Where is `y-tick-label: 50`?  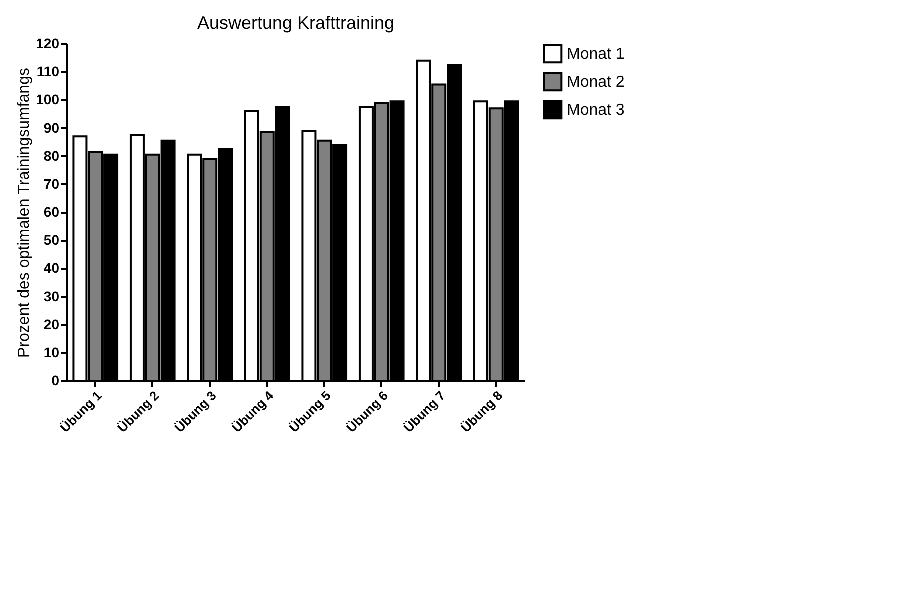 y-tick-label: 50 is located at coordinates (52, 240).